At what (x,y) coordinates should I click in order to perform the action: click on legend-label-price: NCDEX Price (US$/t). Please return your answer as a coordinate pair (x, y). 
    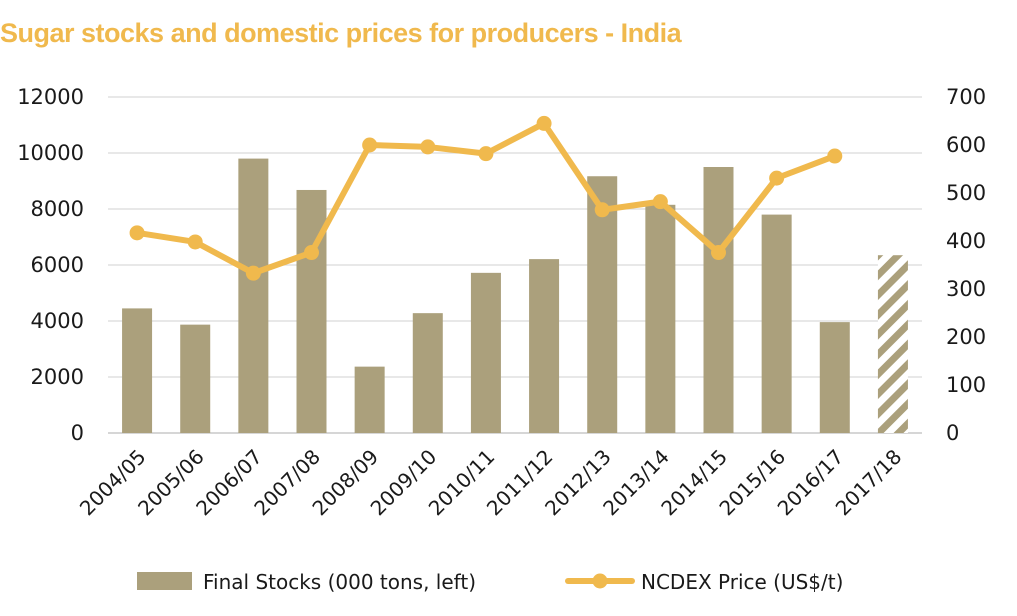
    Looking at the image, I should click on (742, 582).